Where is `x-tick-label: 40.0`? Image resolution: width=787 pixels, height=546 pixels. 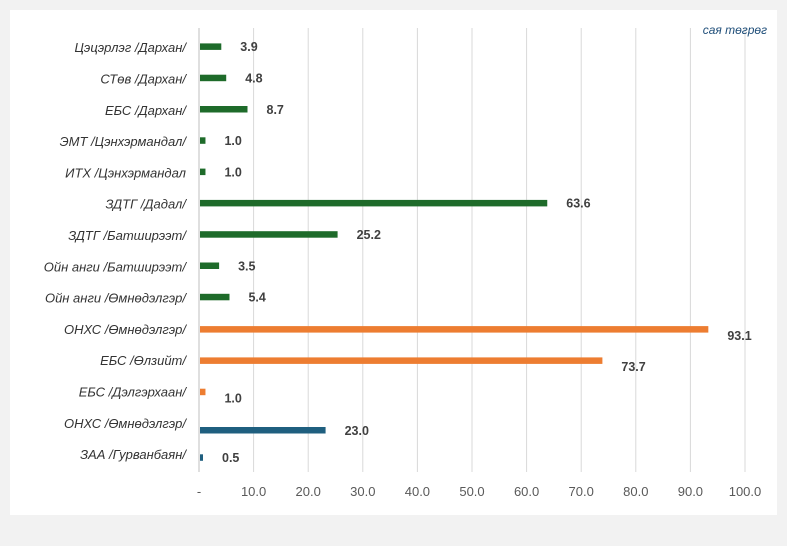
x-tick-label: 40.0 is located at coordinates (417, 491).